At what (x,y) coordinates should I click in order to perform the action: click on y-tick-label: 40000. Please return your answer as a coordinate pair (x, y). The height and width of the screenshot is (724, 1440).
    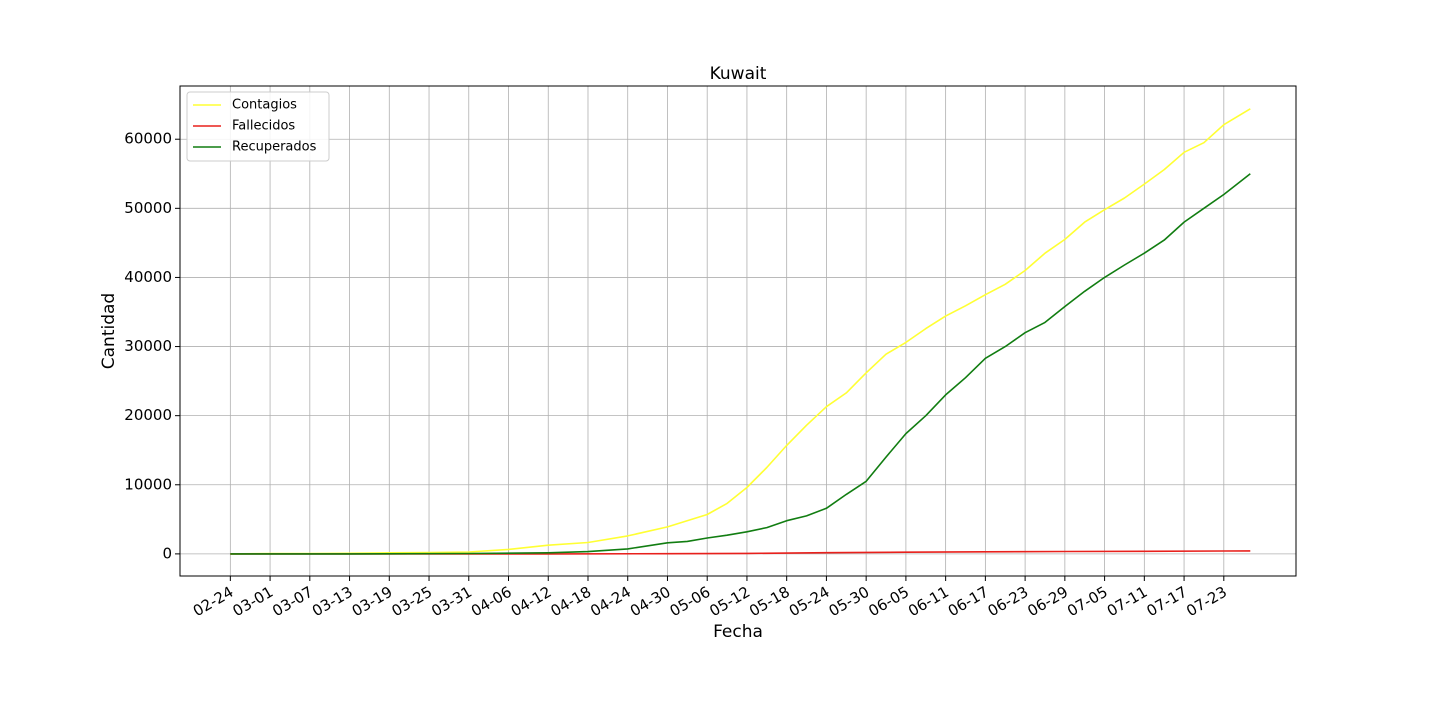
    Looking at the image, I should click on (148, 277).